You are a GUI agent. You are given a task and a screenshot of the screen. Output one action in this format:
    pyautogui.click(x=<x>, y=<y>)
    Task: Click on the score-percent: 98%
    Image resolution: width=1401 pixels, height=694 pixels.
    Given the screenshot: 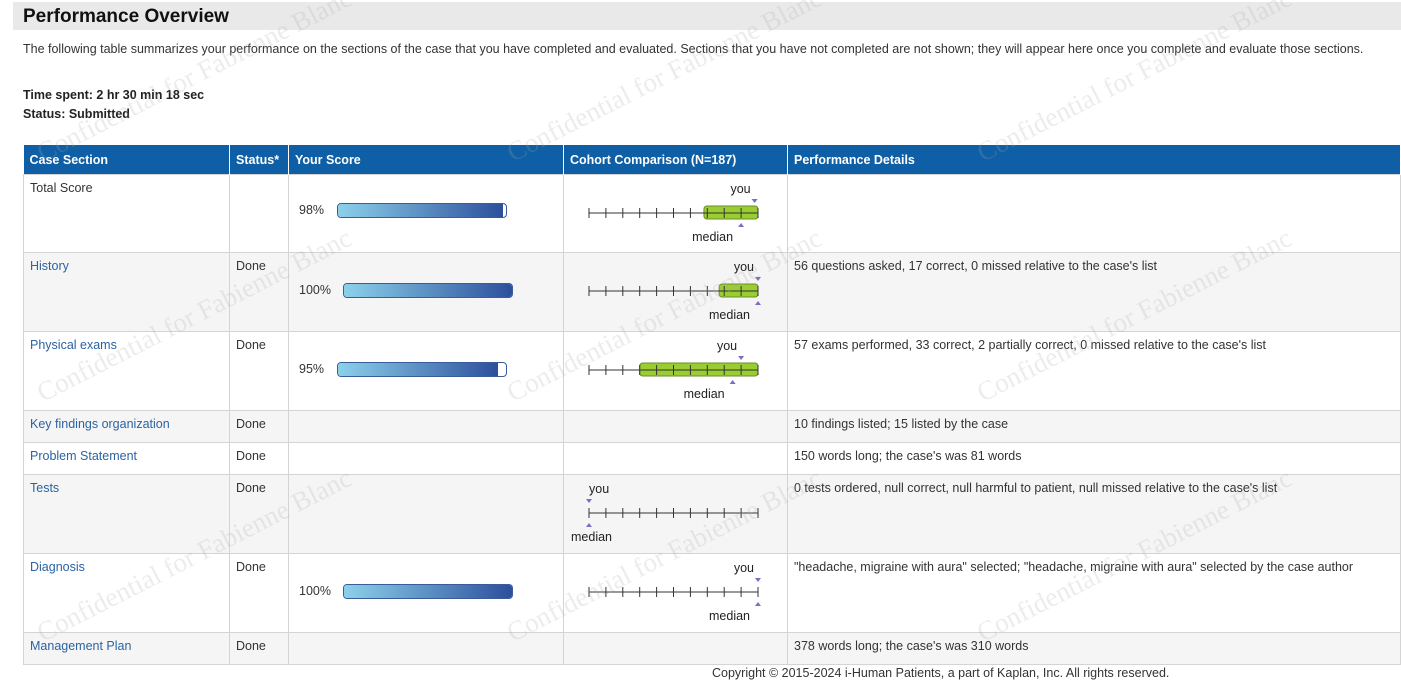 What is the action you would take?
    pyautogui.click(x=312, y=210)
    